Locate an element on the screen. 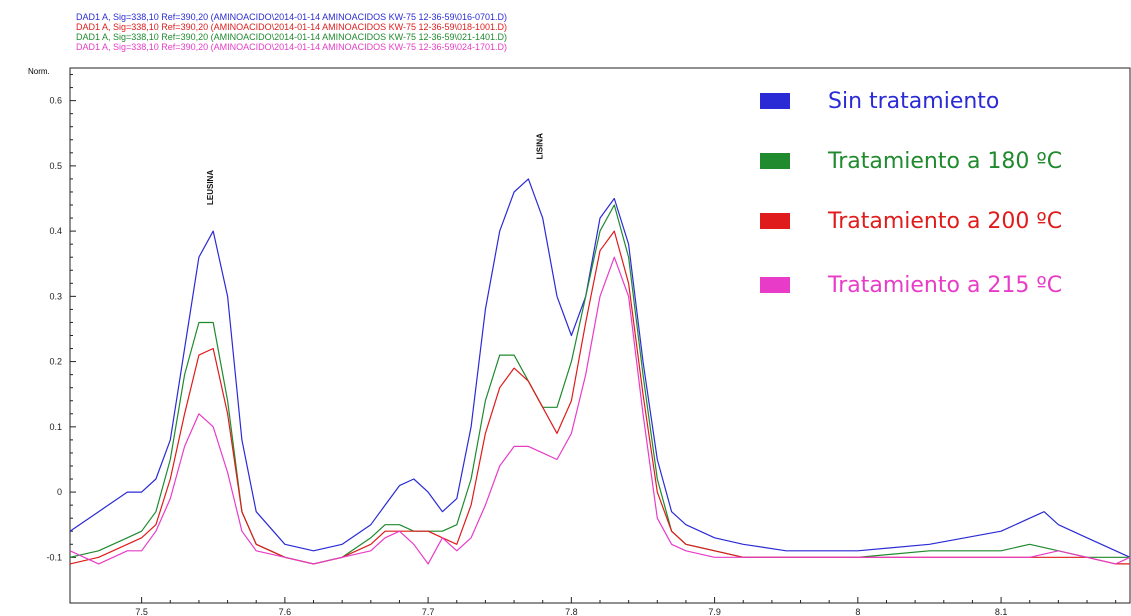  y-tick-label: 0.4 is located at coordinates (55, 231).